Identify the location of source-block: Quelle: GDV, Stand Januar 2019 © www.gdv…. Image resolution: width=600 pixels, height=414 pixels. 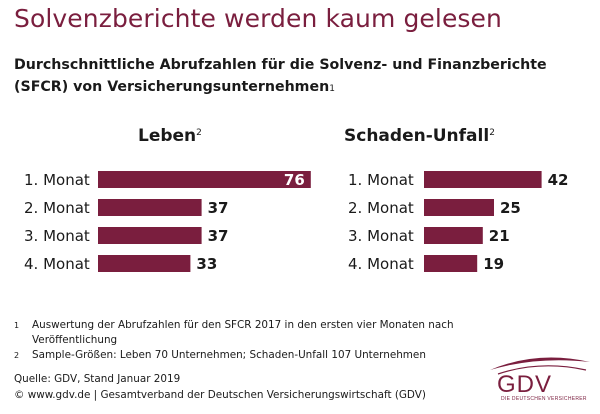
(220, 387).